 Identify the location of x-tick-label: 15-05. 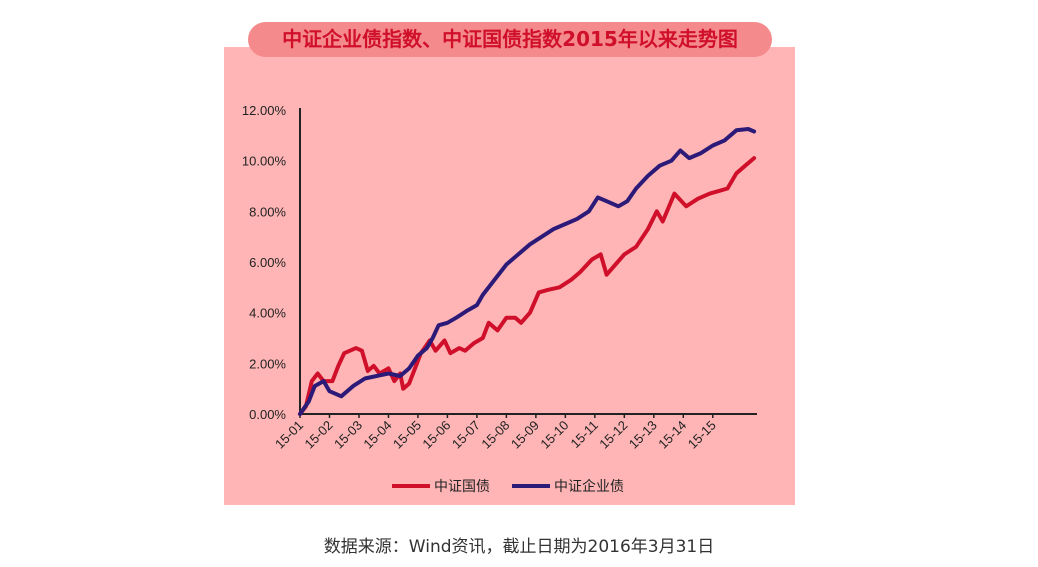
(407, 435).